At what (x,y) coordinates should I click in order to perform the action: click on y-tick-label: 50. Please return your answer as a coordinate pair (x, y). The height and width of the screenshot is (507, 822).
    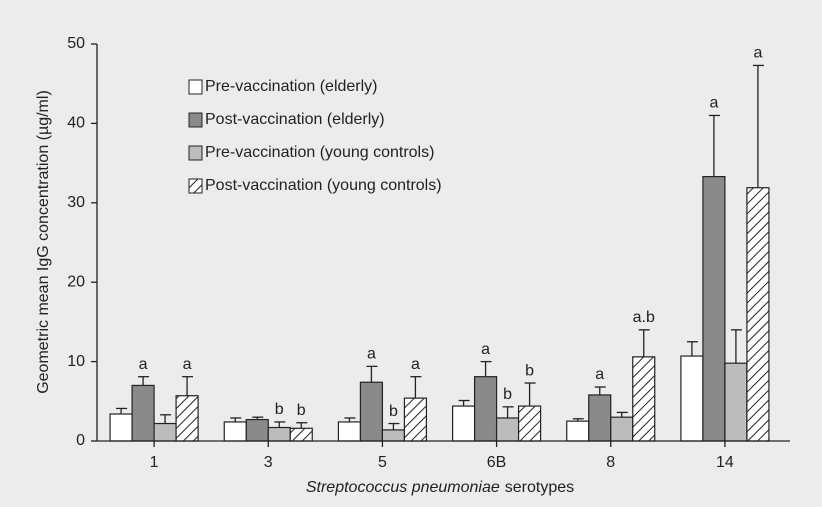
    Looking at the image, I should click on (76, 43).